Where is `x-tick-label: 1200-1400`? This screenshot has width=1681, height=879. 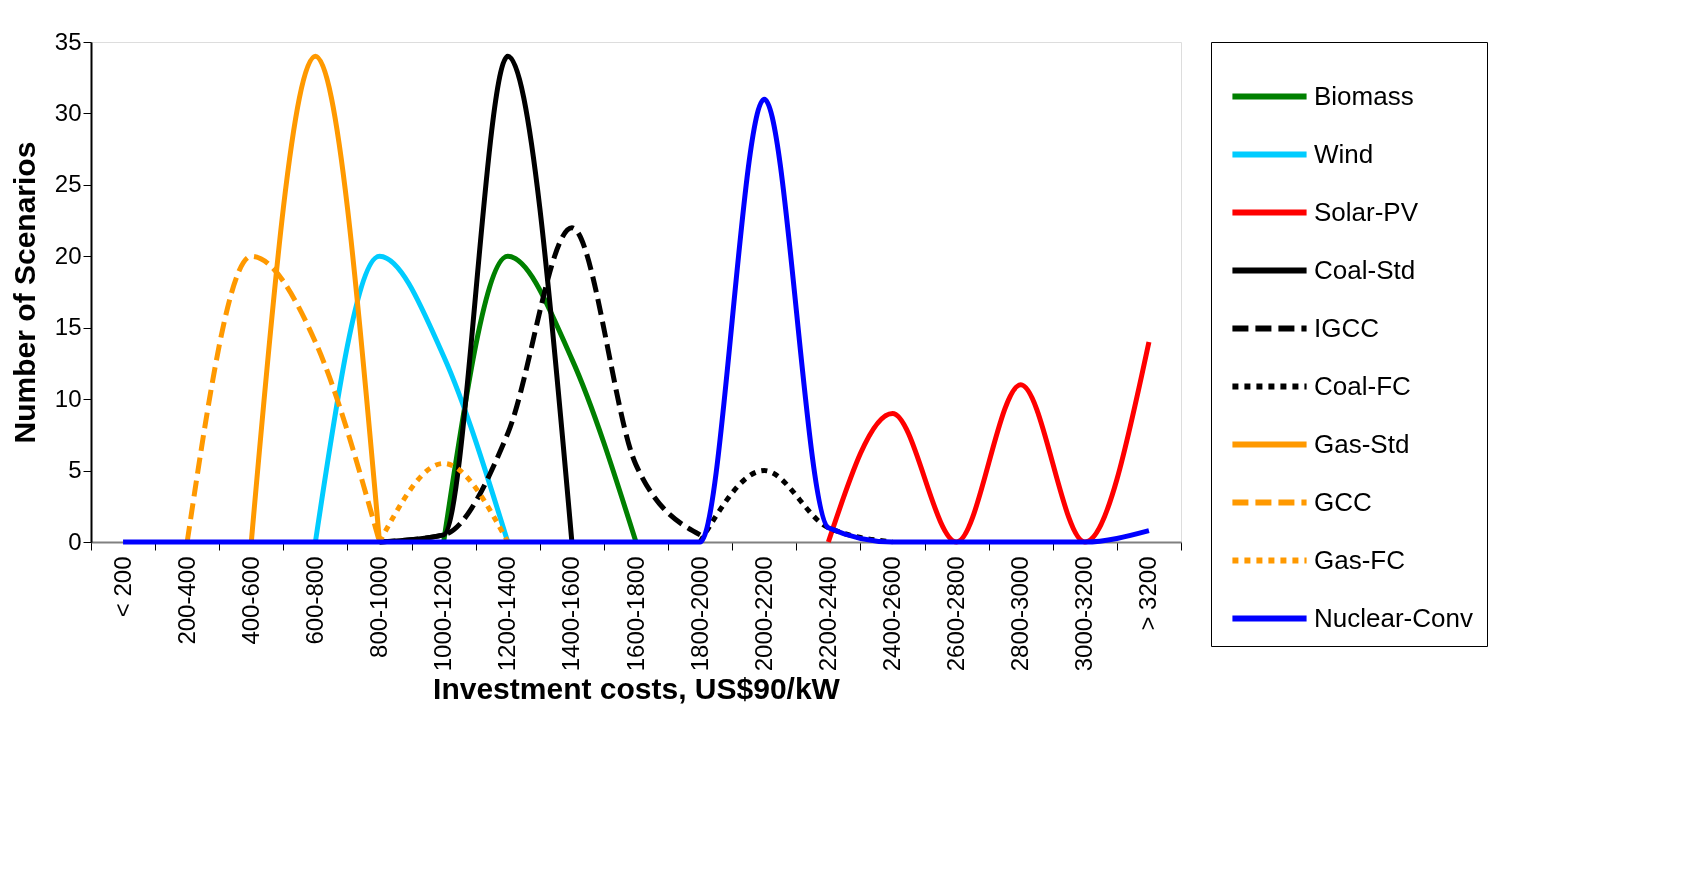 x-tick-label: 1200-1400 is located at coordinates (507, 614).